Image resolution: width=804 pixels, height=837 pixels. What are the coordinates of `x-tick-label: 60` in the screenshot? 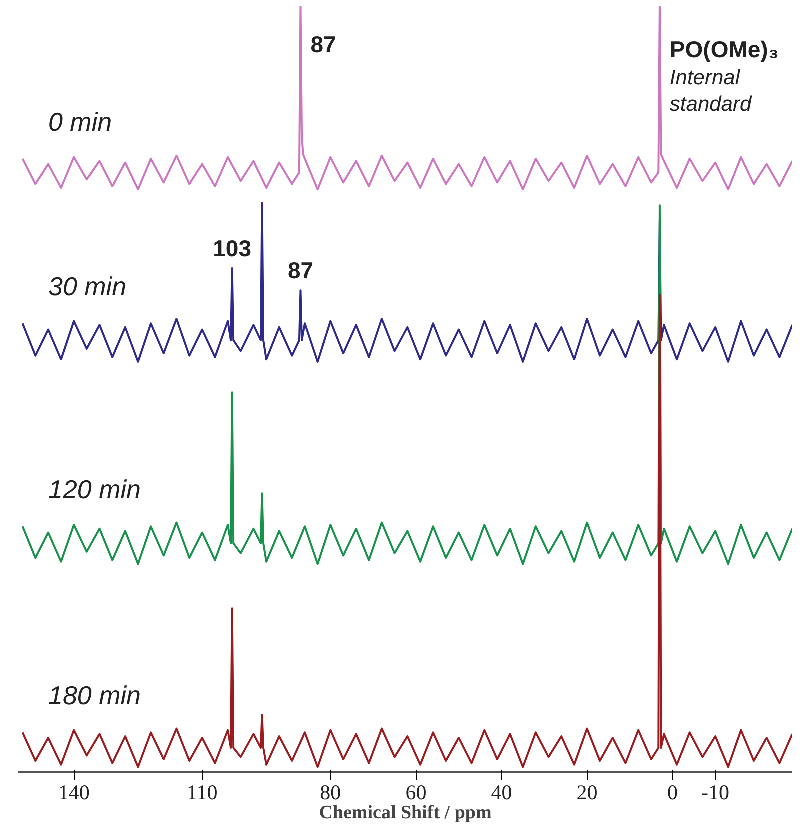 It's located at (416, 792).